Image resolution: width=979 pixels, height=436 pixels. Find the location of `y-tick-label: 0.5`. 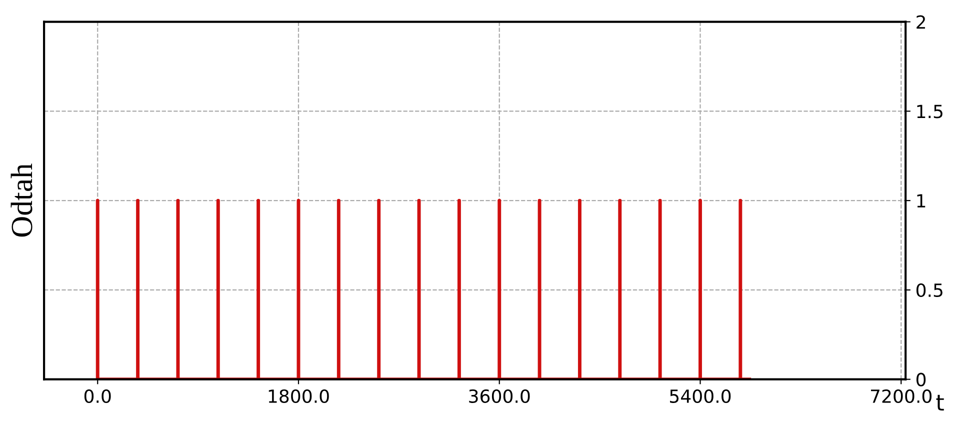

y-tick-label: 0.5 is located at coordinates (929, 290).